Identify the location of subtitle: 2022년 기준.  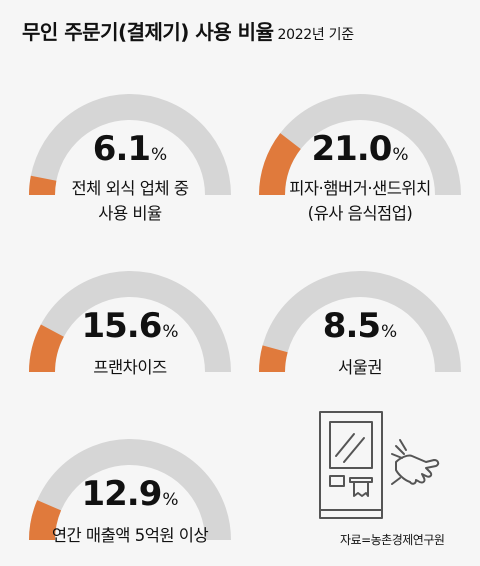
(315, 35).